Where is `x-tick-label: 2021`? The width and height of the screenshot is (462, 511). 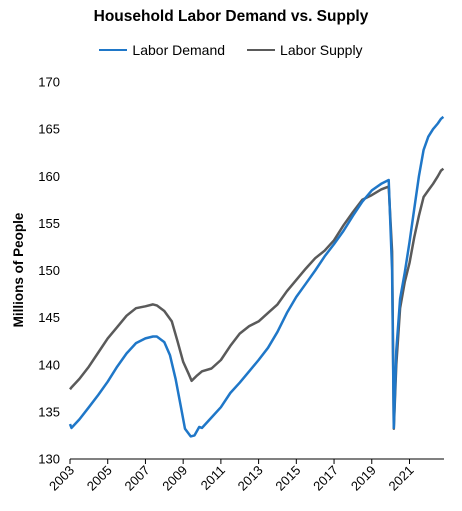
x-tick-label: 2021 is located at coordinates (401, 478).